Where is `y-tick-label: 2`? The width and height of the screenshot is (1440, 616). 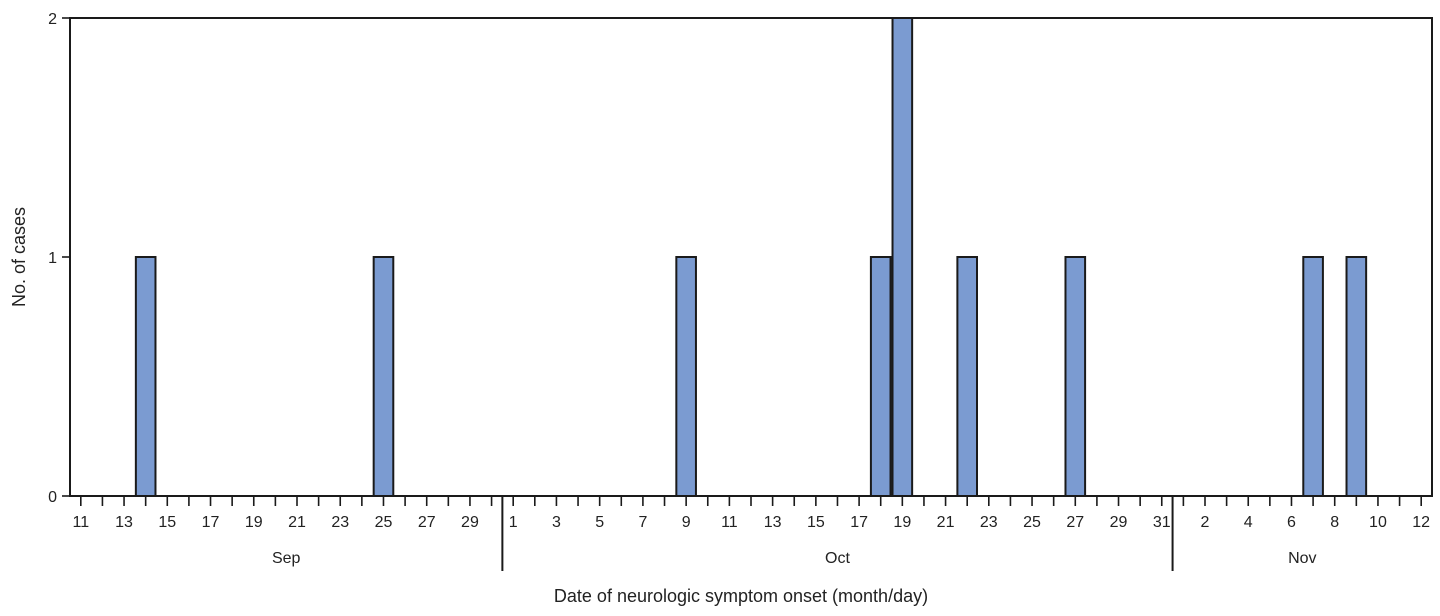
y-tick-label: 2 is located at coordinates (52, 19).